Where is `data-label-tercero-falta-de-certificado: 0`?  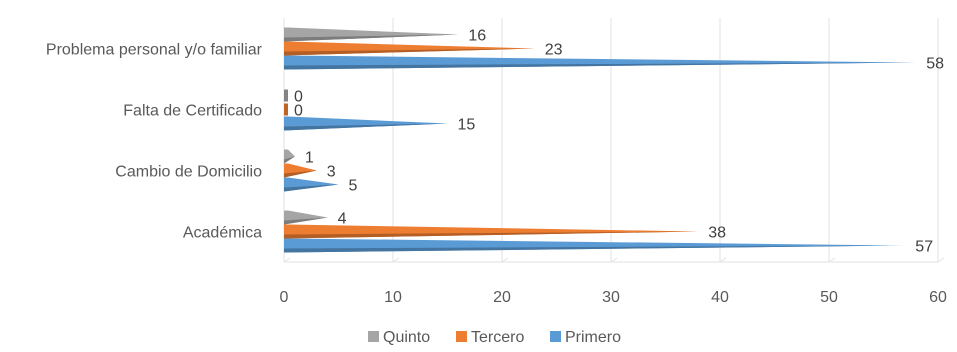 data-label-tercero-falta-de-certificado: 0 is located at coordinates (298, 111).